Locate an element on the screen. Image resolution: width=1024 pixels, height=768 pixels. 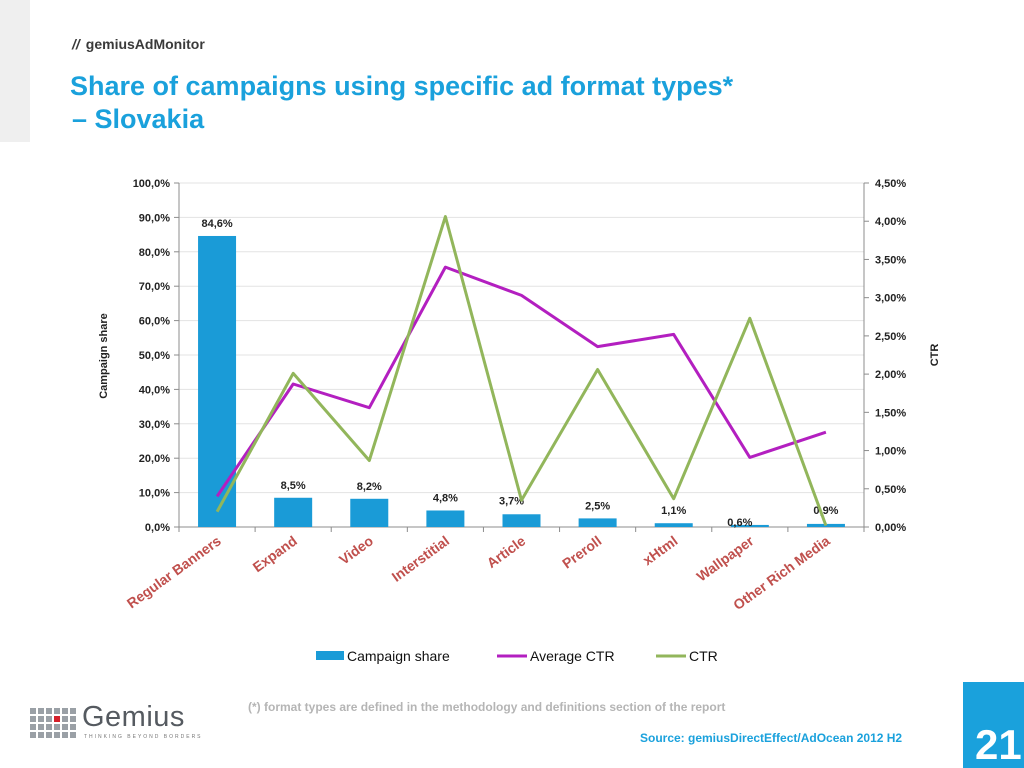
bar-data-label: 8,2% is located at coordinates (369, 487).